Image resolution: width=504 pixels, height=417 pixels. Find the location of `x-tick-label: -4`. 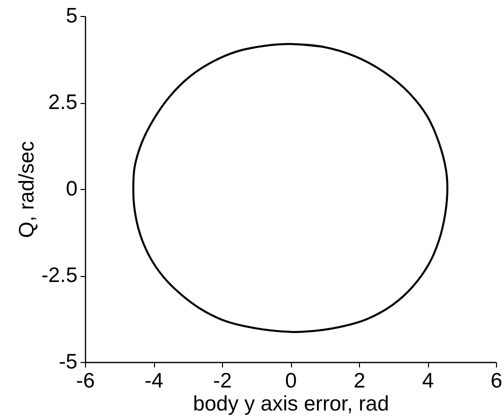

x-tick-label: -4 is located at coordinates (154, 381).